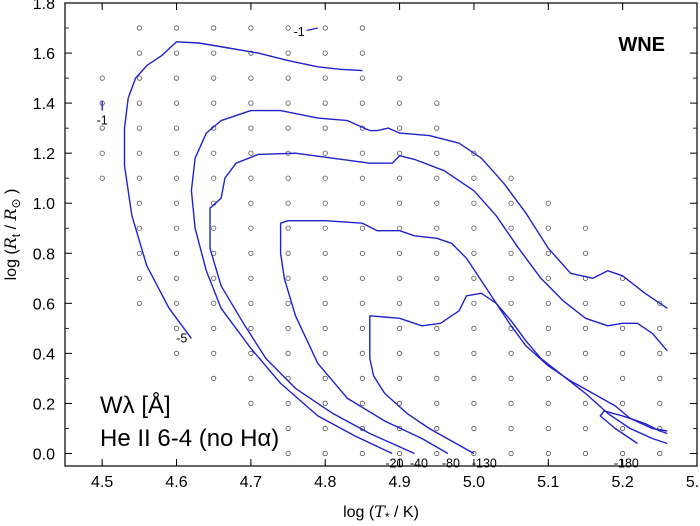  Describe the element at coordinates (399, 482) in the screenshot. I see `x-tick-label: 4.9` at that location.